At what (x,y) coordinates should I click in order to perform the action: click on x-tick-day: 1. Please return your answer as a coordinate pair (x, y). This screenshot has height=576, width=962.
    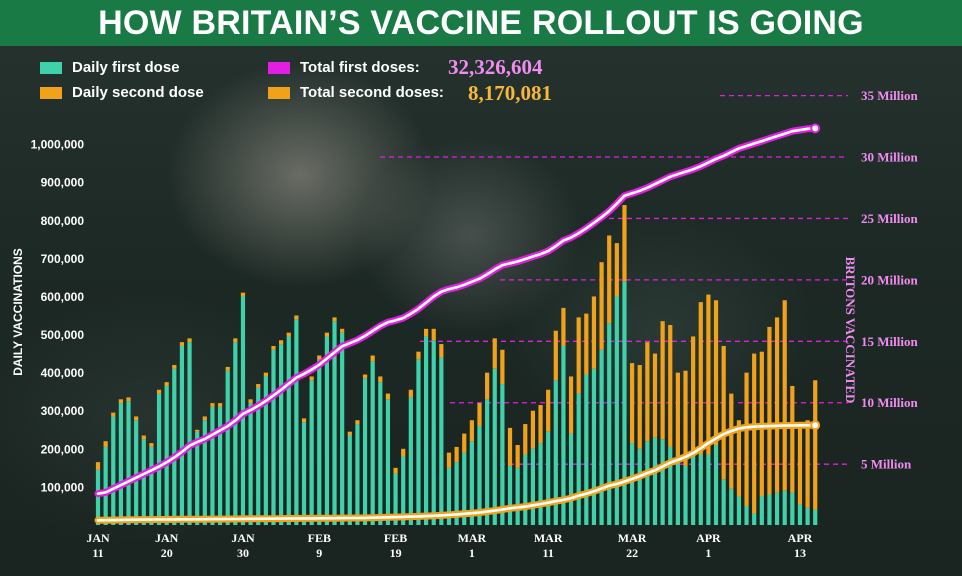
    Looking at the image, I should click on (708, 553).